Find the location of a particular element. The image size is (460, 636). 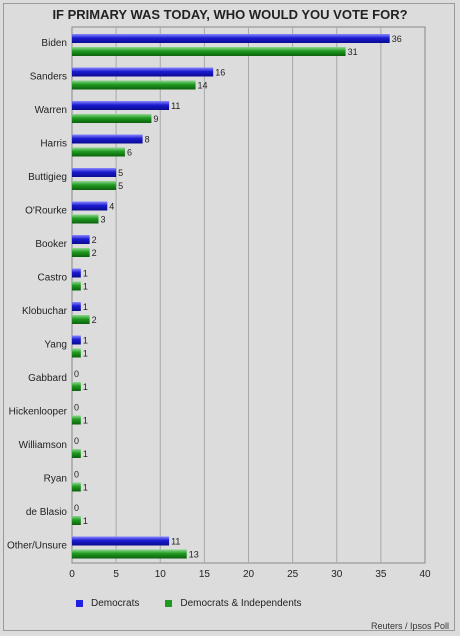

x-tick-label: 20 is located at coordinates (249, 574).